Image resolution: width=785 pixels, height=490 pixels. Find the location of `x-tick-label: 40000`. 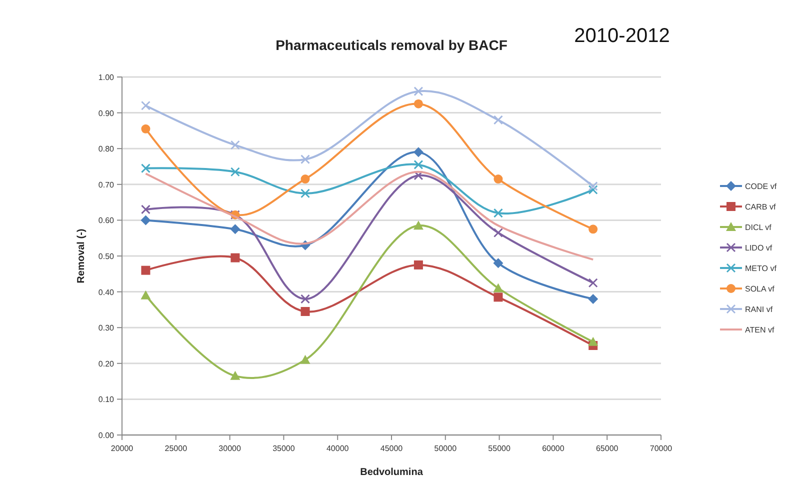

x-tick-label: 40000 is located at coordinates (338, 448).